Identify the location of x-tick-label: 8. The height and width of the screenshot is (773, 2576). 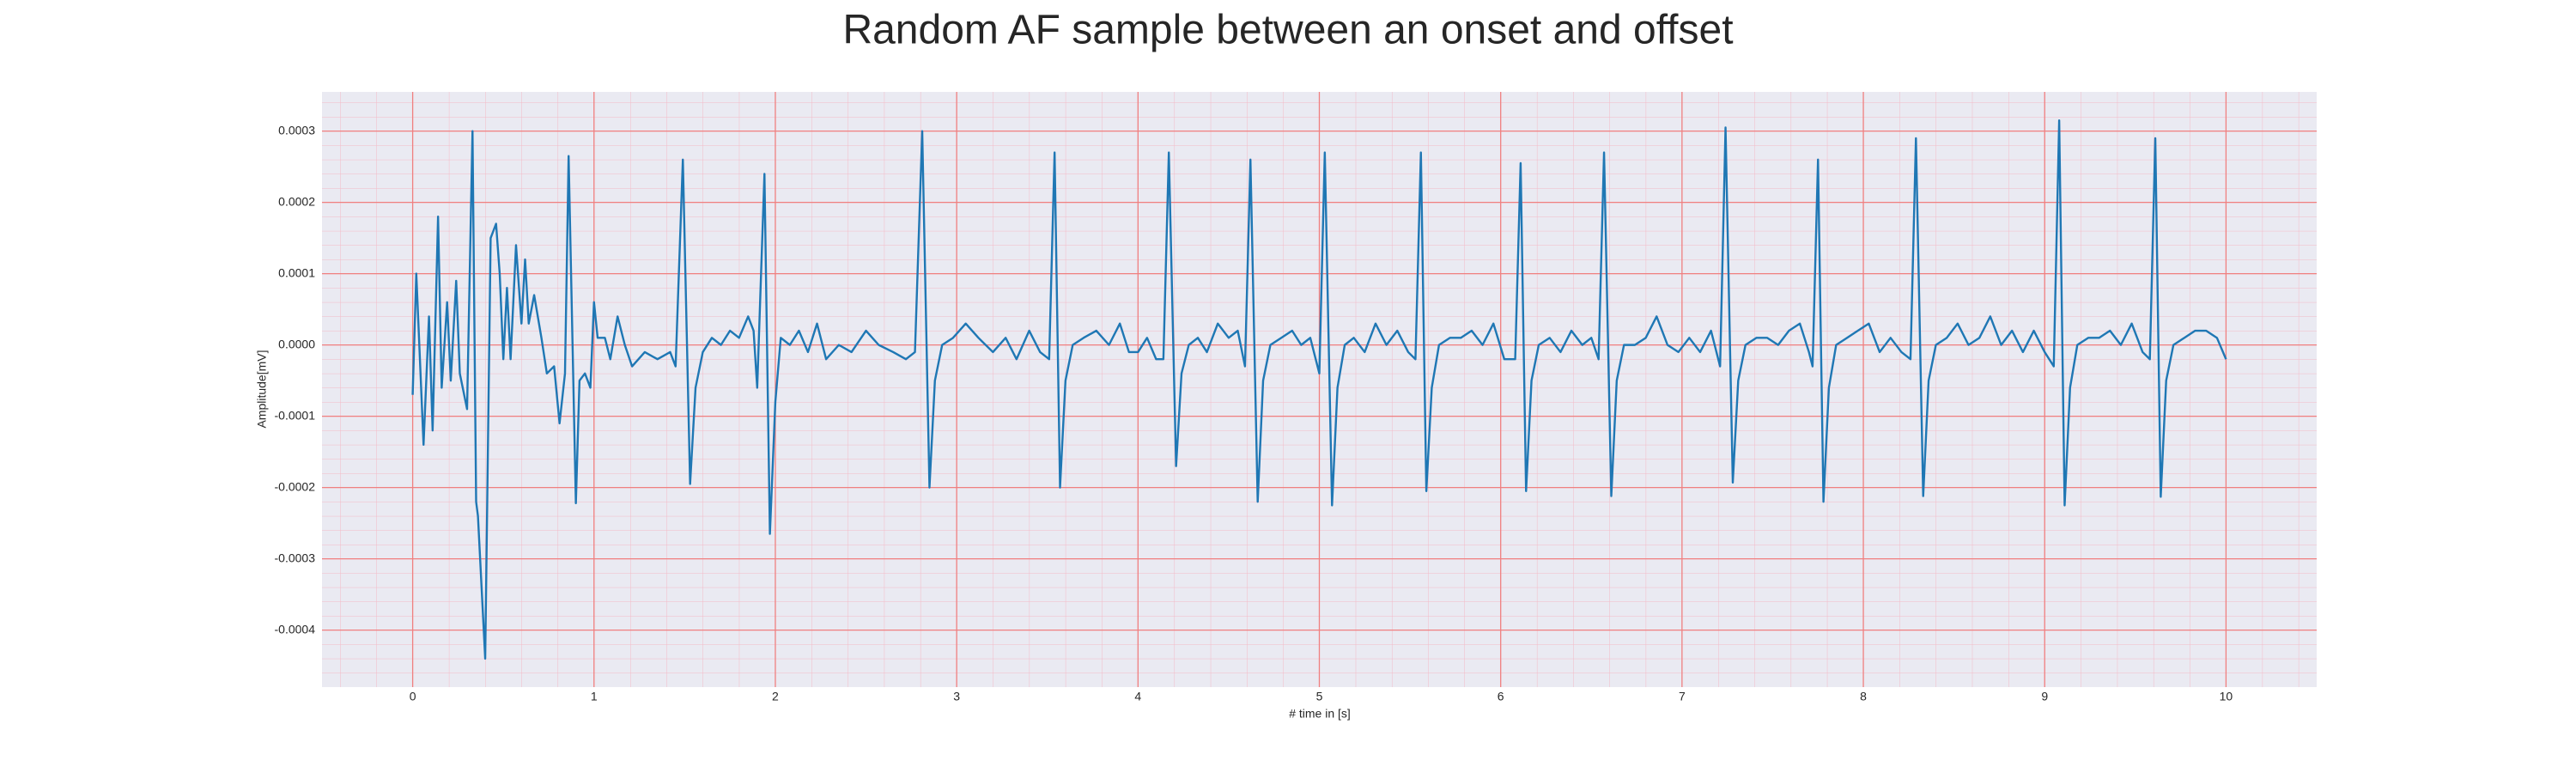
(1864, 696).